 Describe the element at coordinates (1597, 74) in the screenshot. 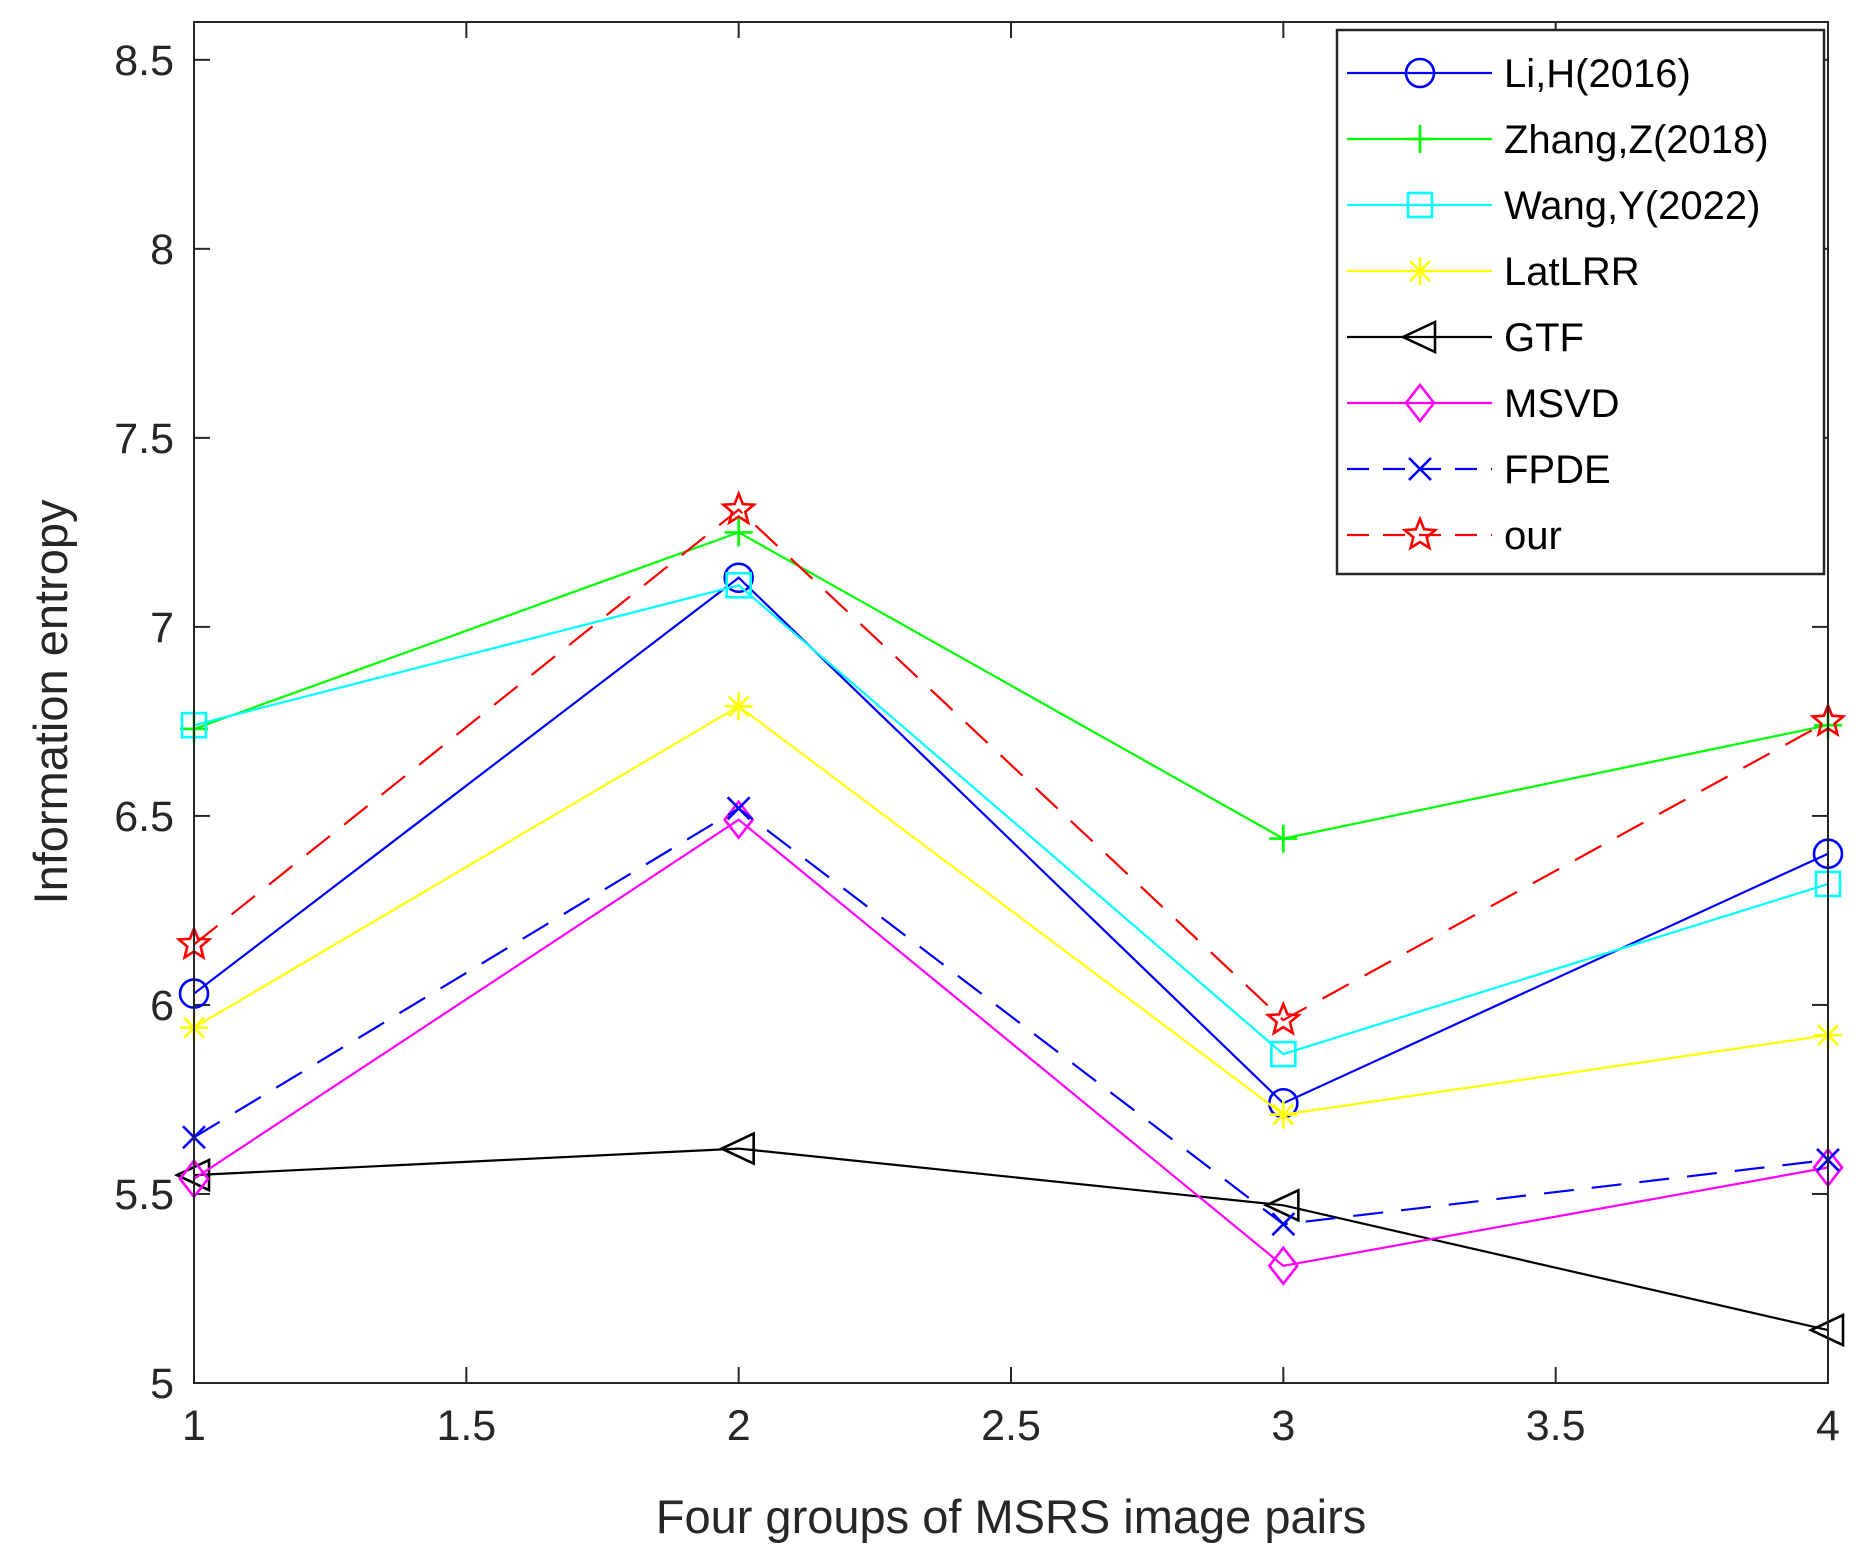

I see `legend-label: Li,H(2016)` at that location.